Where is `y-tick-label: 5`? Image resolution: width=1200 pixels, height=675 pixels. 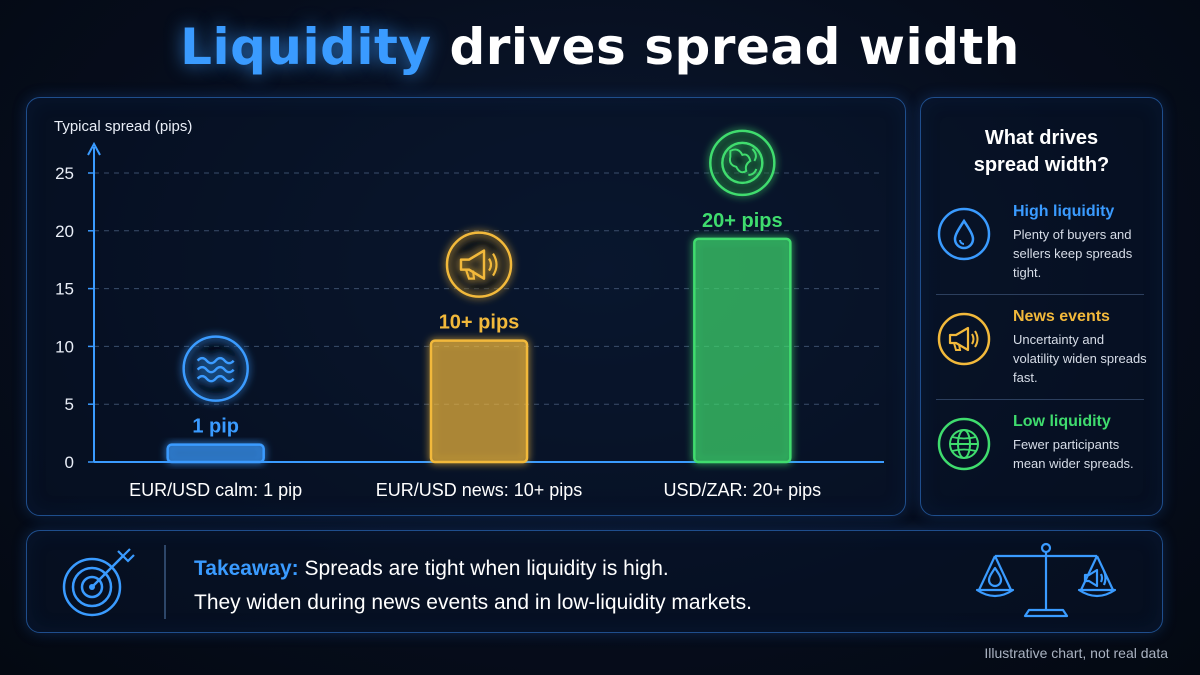
y-tick-label: 5 is located at coordinates (69, 404).